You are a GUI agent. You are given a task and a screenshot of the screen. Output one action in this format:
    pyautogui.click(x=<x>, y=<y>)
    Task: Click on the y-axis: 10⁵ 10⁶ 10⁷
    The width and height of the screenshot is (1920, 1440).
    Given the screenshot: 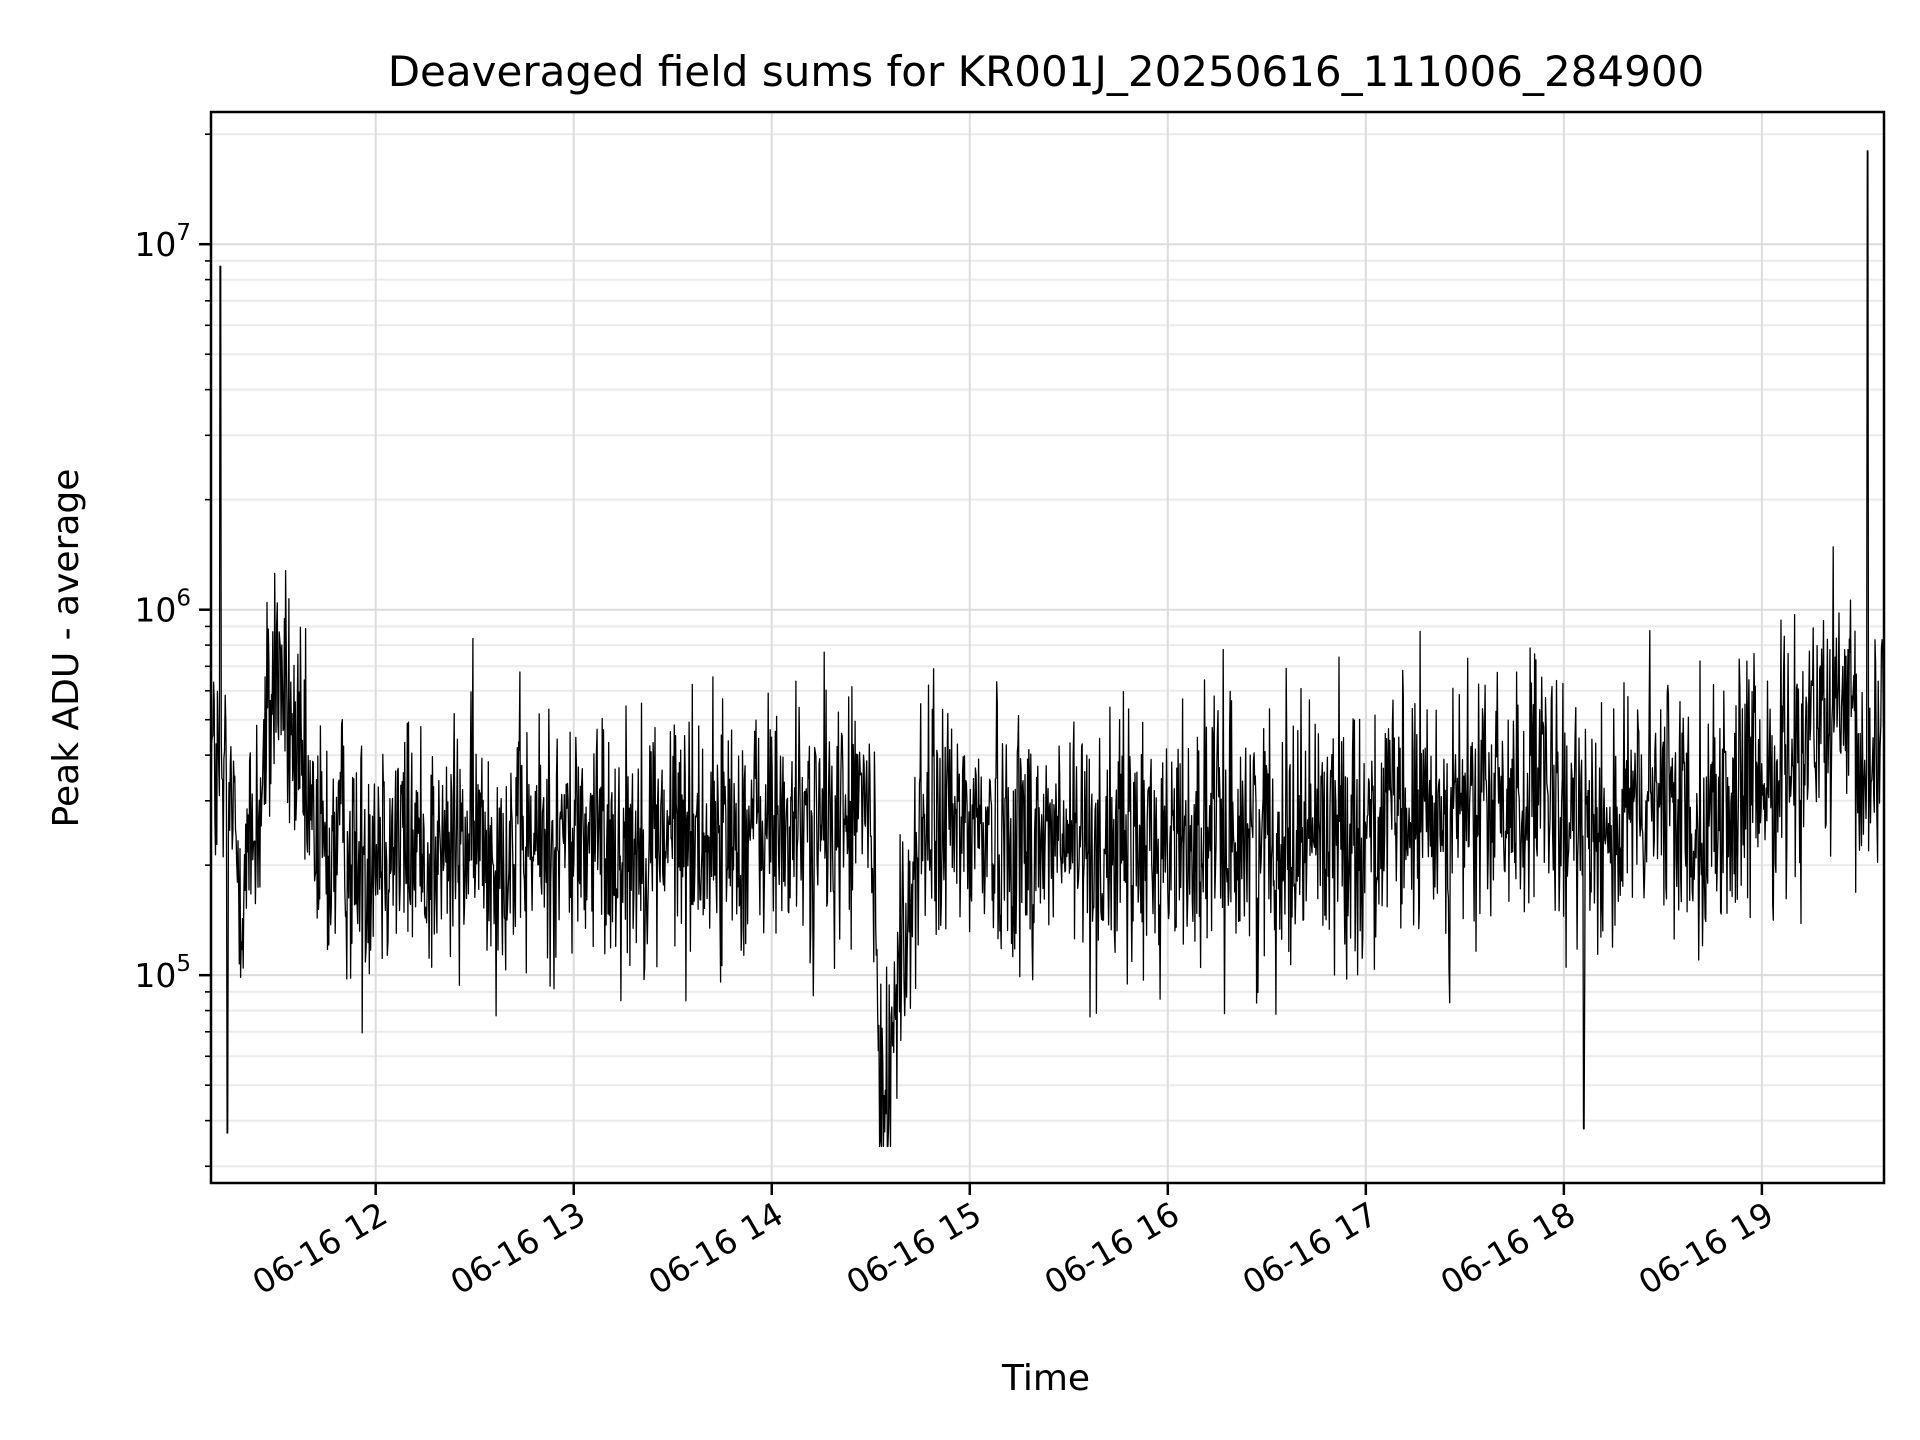 What is the action you would take?
    pyautogui.click(x=172, y=650)
    